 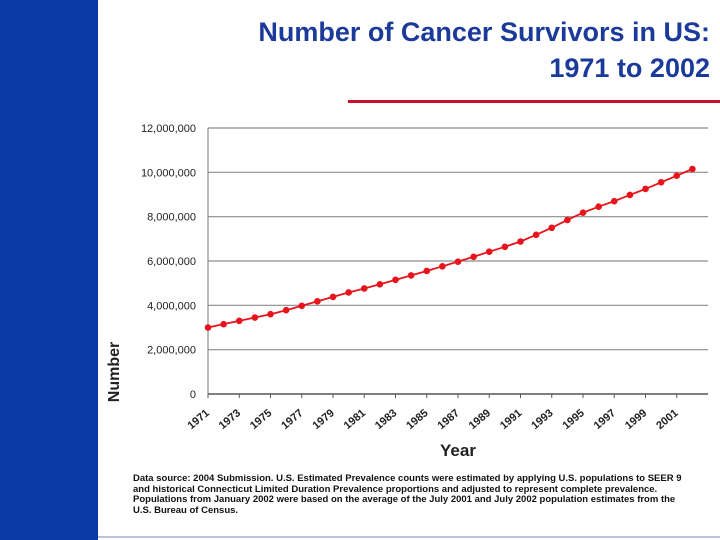 What do you see at coordinates (542, 419) in the screenshot?
I see `x-tick-label: 1993` at bounding box center [542, 419].